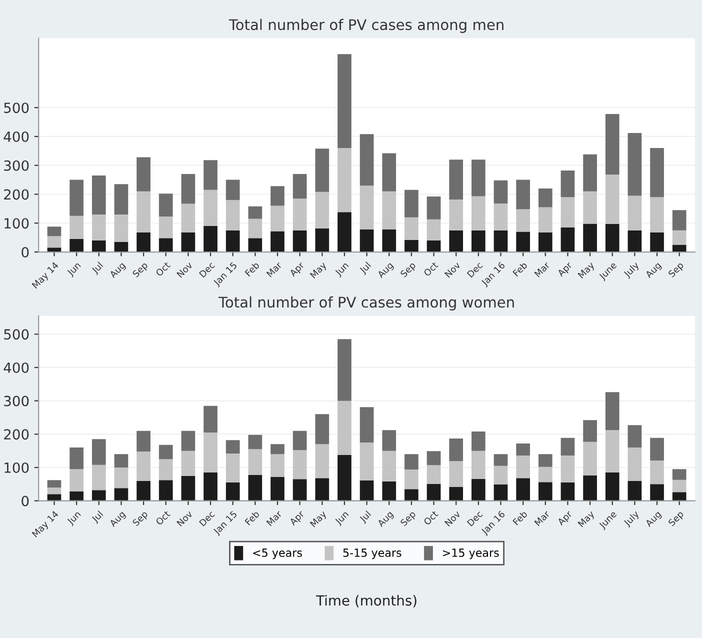  I want to click on y-tick-label: 500, so click(16, 108).